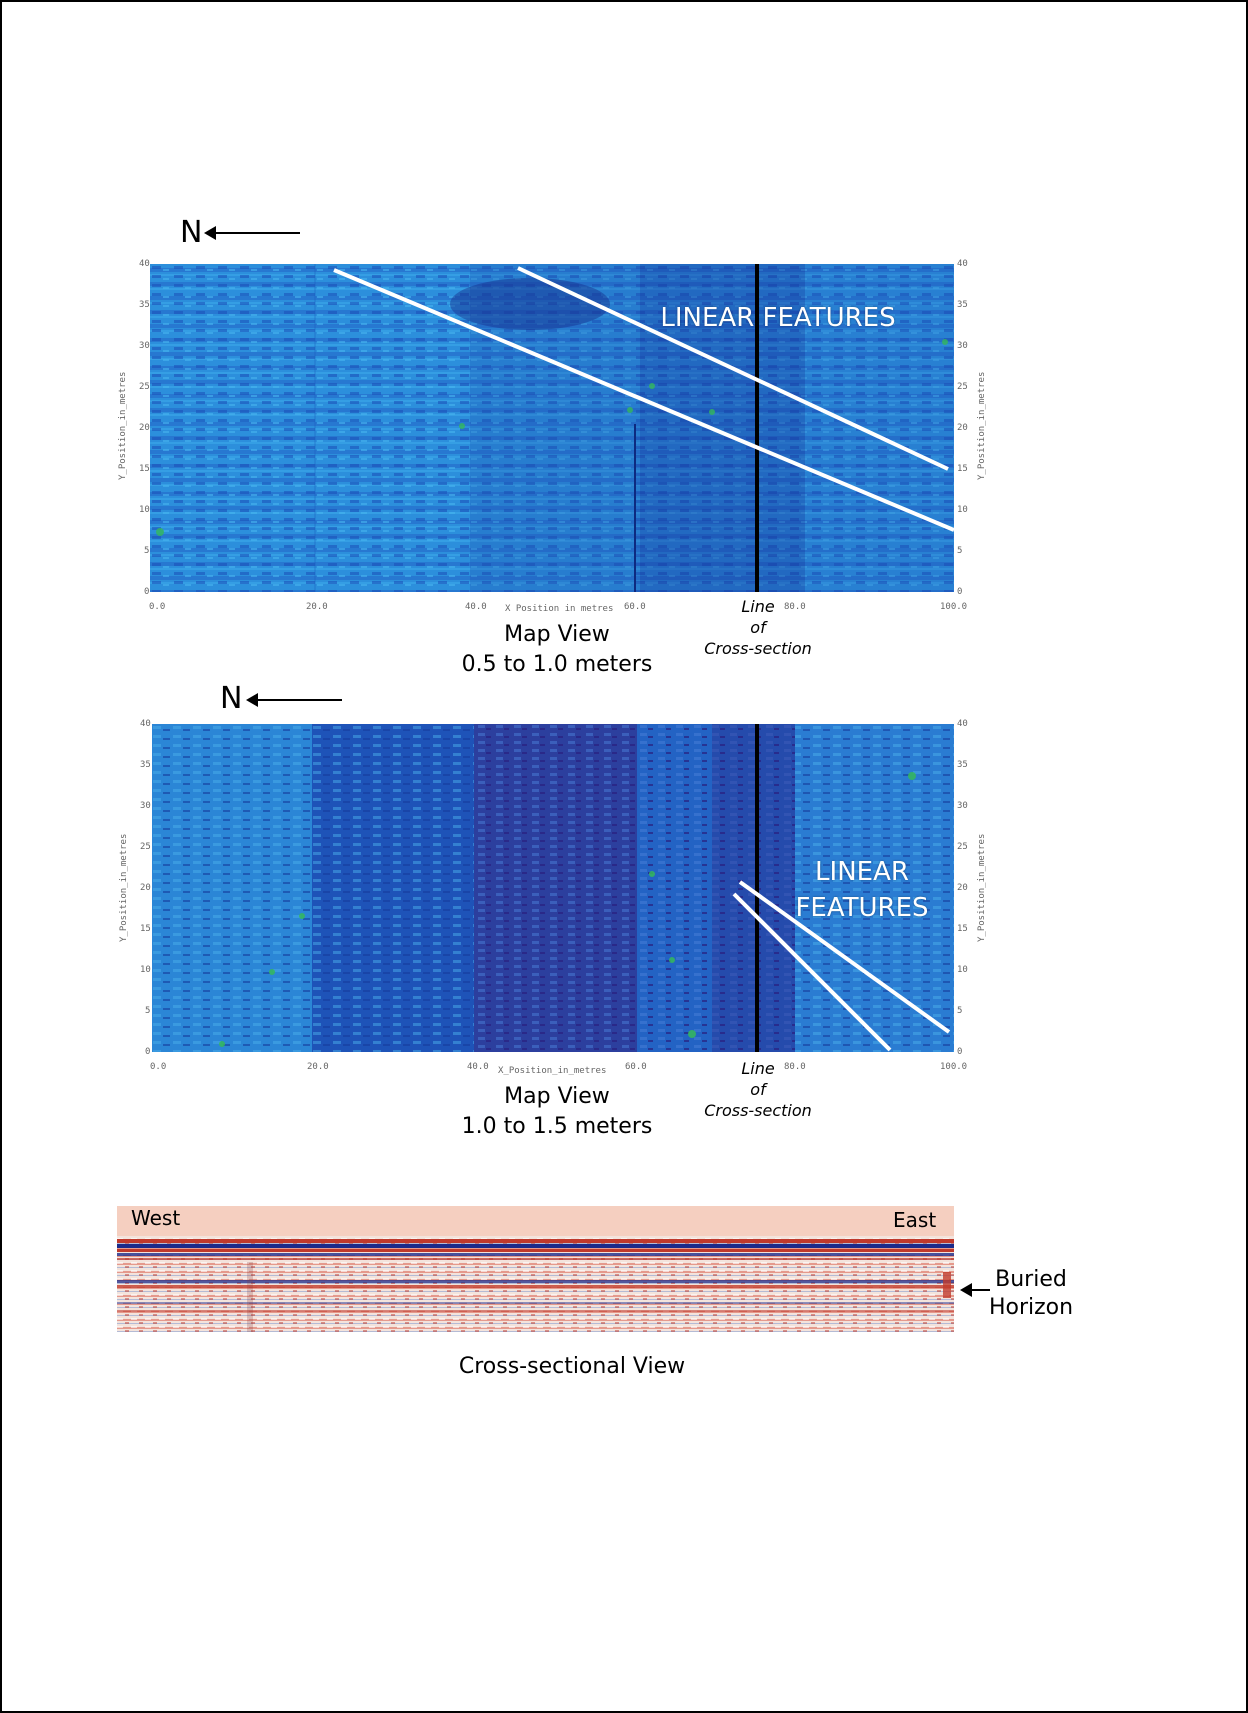  I want to click on map-1-y-tick-right: 20, so click(962, 428).